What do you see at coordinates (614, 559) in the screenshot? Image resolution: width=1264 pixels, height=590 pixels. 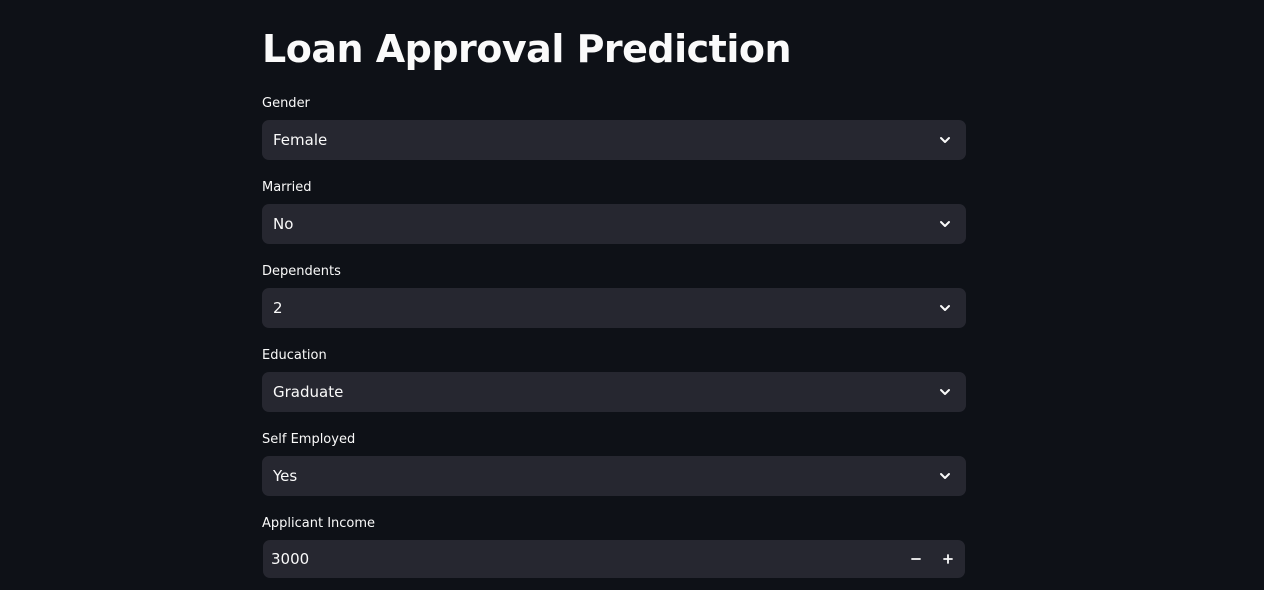 I see `applicant-income-input: 3000` at bounding box center [614, 559].